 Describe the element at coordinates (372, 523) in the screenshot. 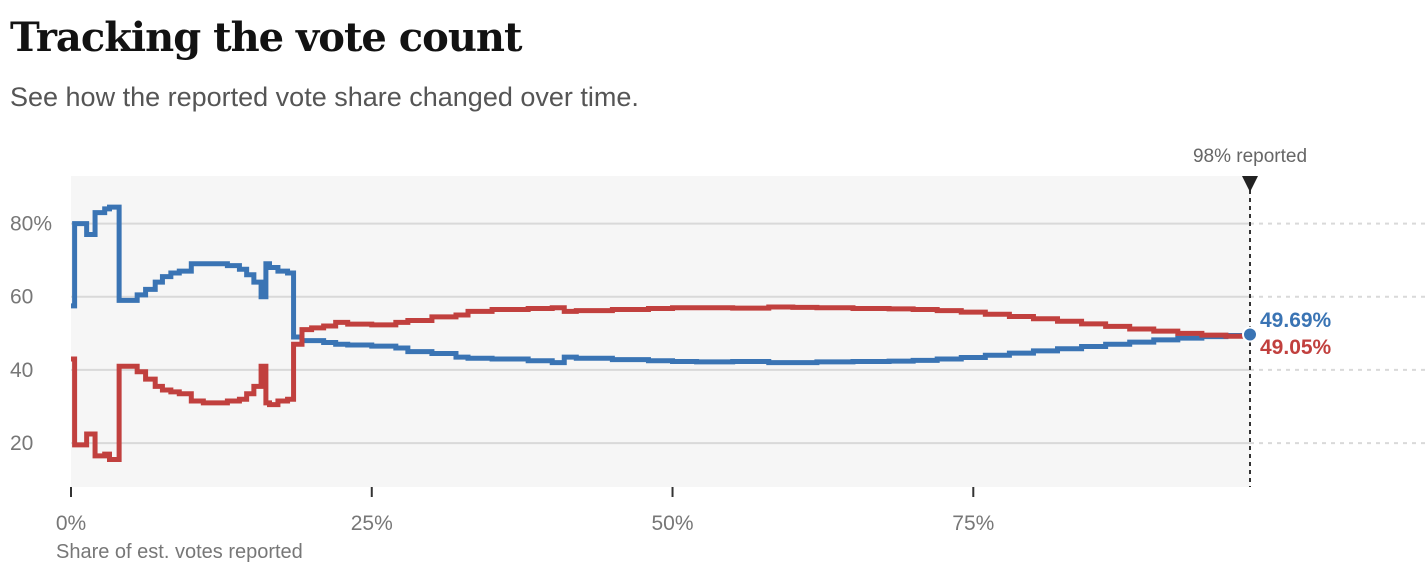

I see `x-tick-label: 25%` at that location.